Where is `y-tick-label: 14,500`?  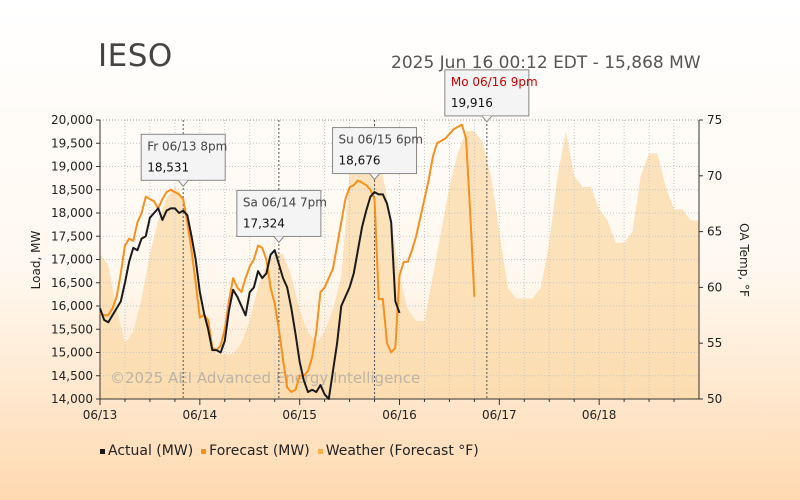 y-tick-label: 14,500 is located at coordinates (72, 376).